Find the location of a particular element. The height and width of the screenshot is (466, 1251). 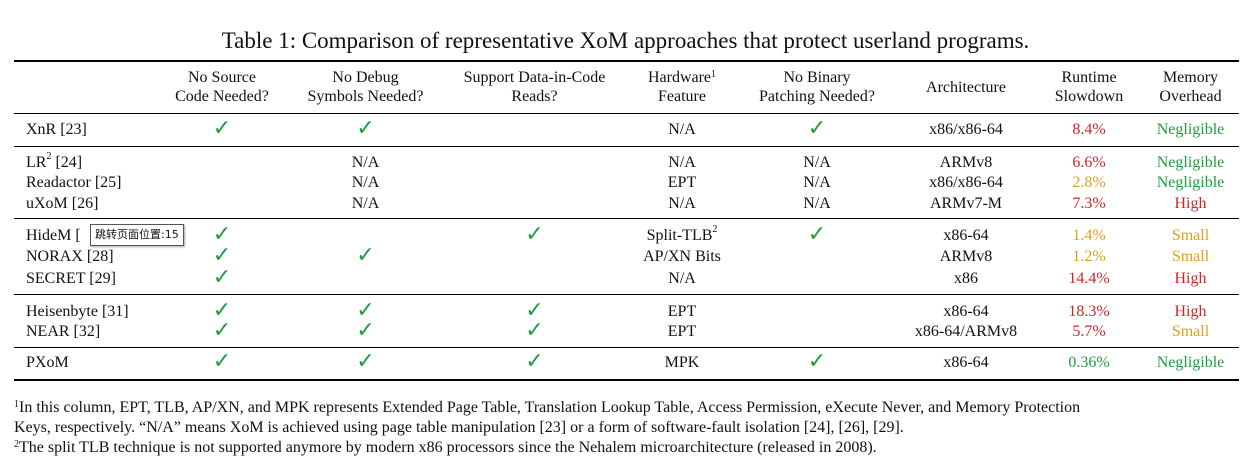

table-row: LR2 [24] N/A N/A N/A ARMv8 6.6% Negligible is located at coordinates (626, 158).